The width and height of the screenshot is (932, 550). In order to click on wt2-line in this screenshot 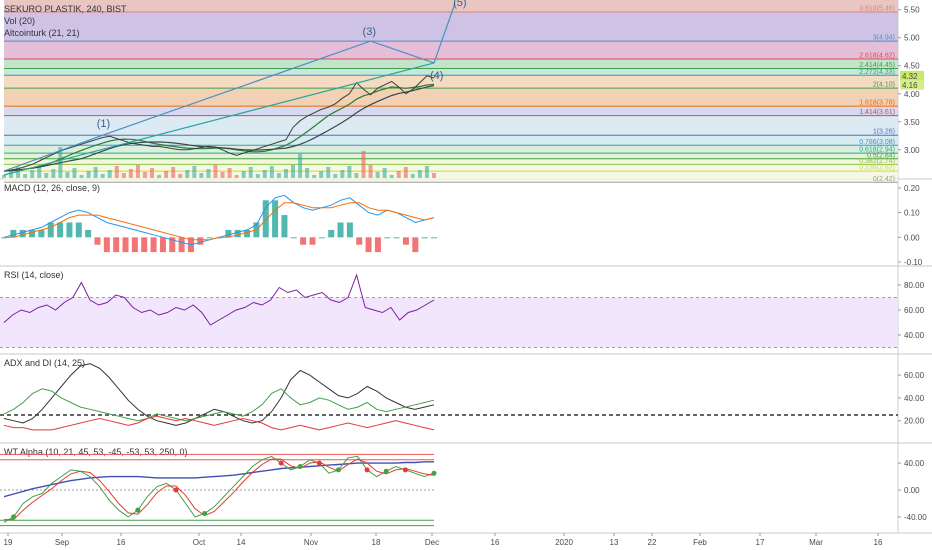, I will do `click(219, 489)`.